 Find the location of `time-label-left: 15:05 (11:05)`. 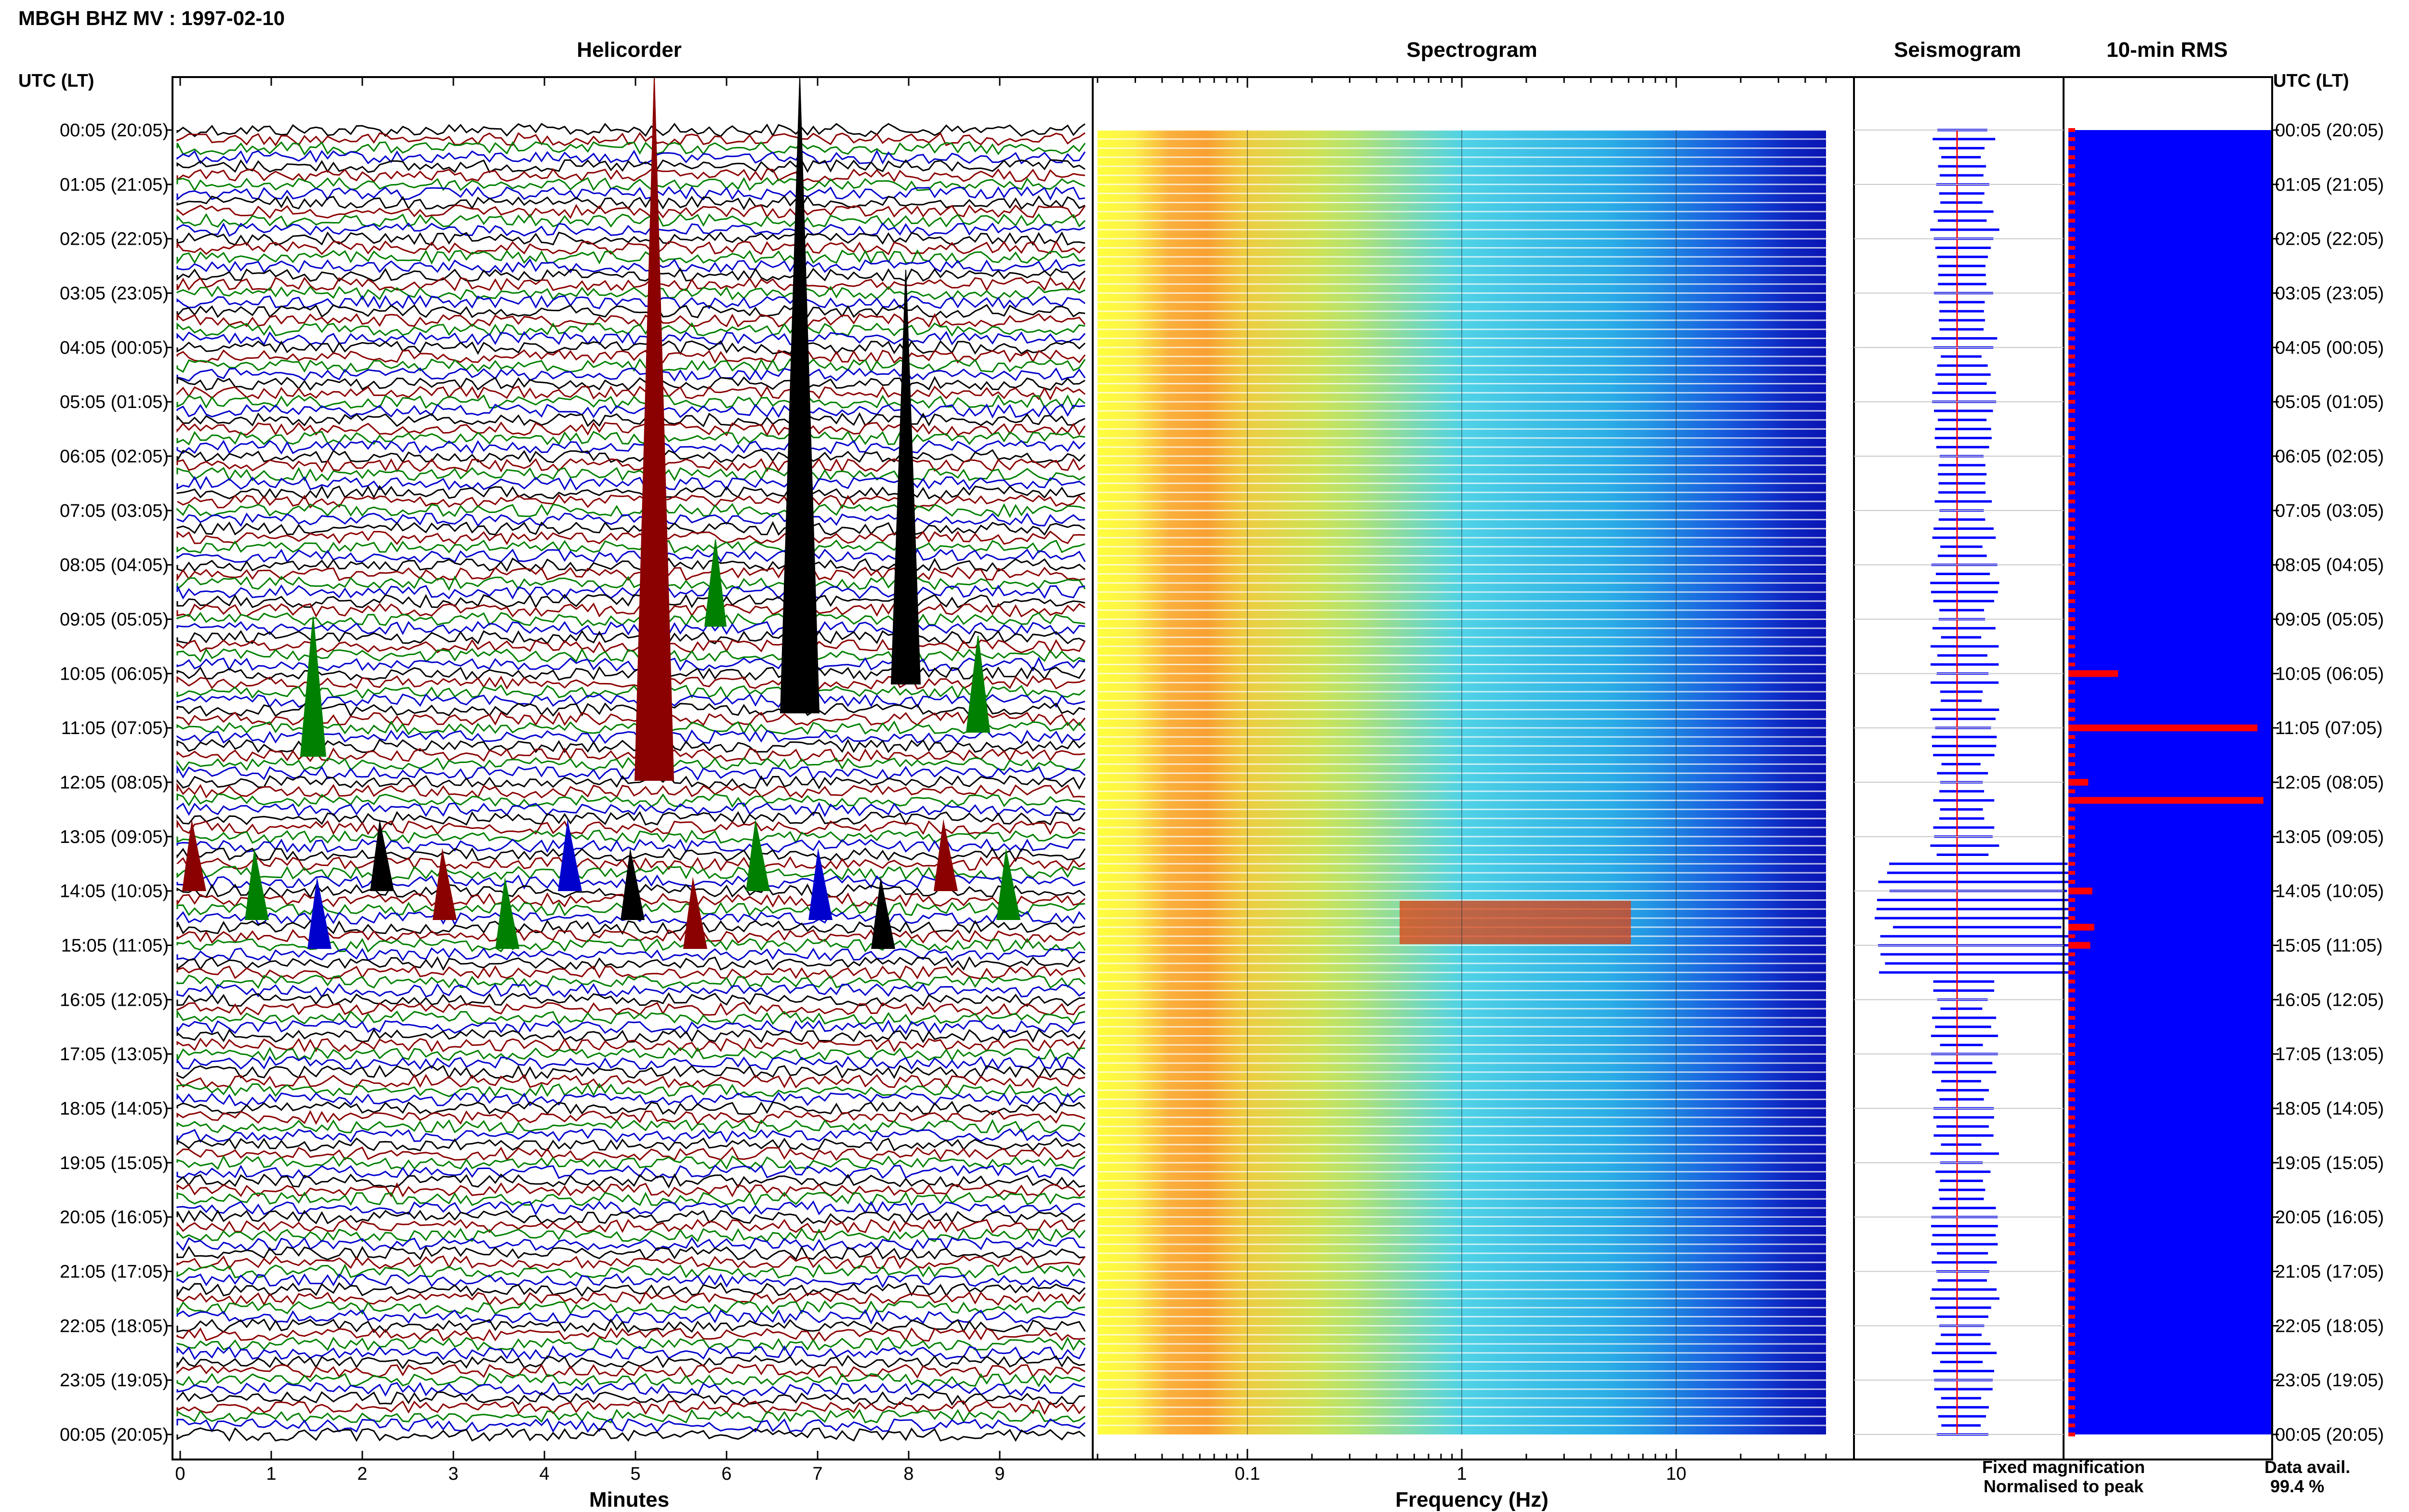

time-label-left: 15:05 (11:05) is located at coordinates (115, 946).